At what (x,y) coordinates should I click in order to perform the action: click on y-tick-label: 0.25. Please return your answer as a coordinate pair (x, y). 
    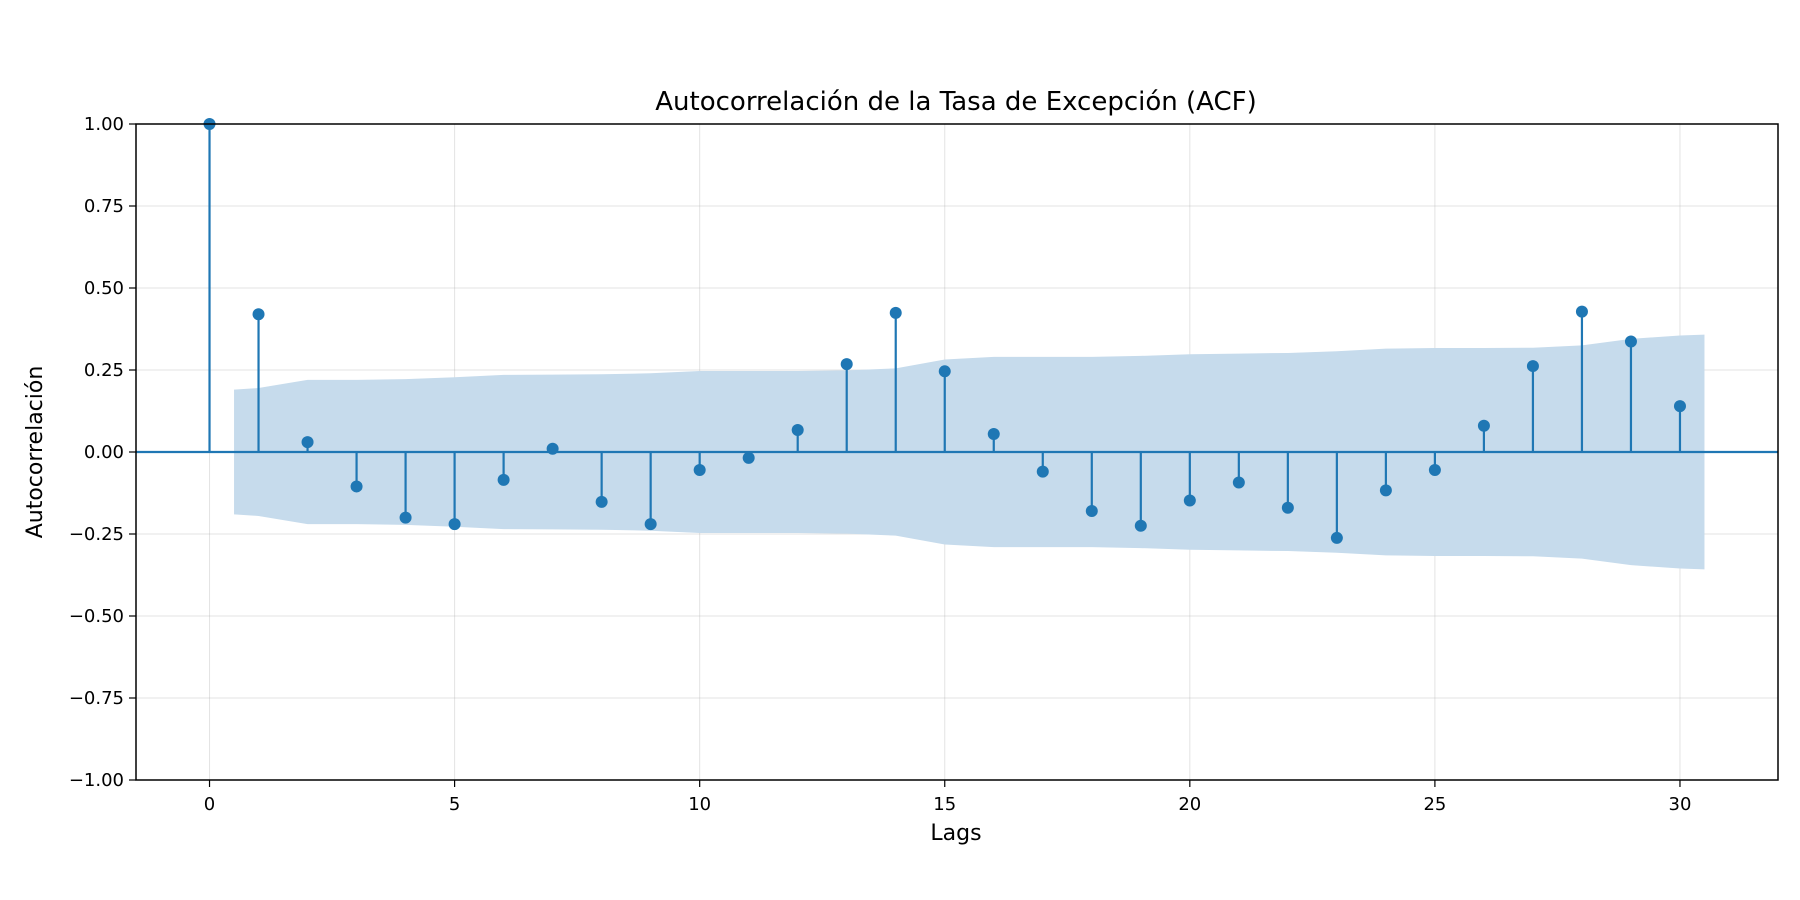
    Looking at the image, I should click on (104, 370).